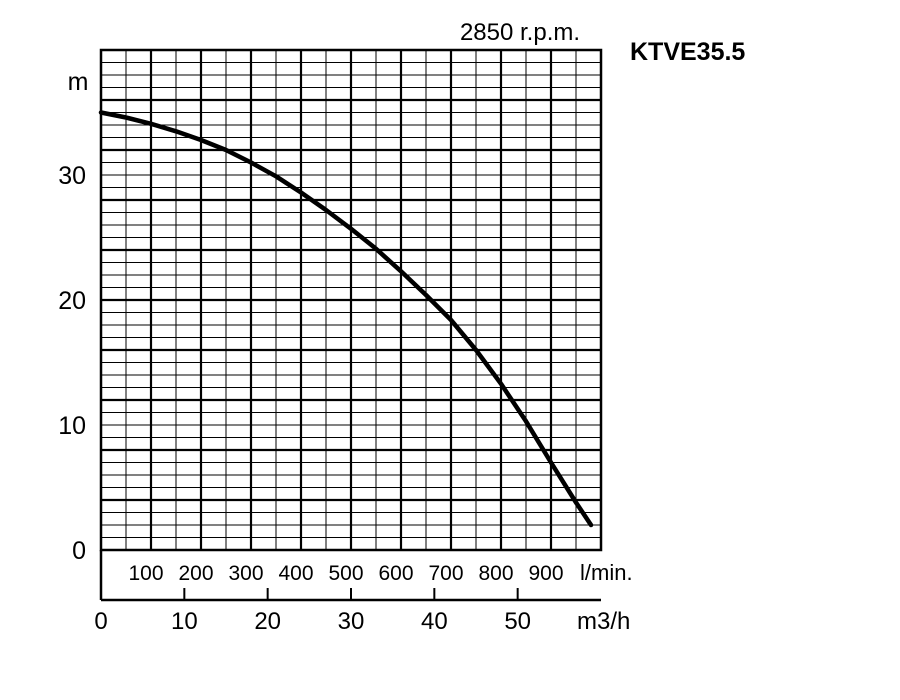 The height and width of the screenshot is (700, 900). Describe the element at coordinates (445, 573) in the screenshot. I see `lmin-tick-label: 700` at that location.